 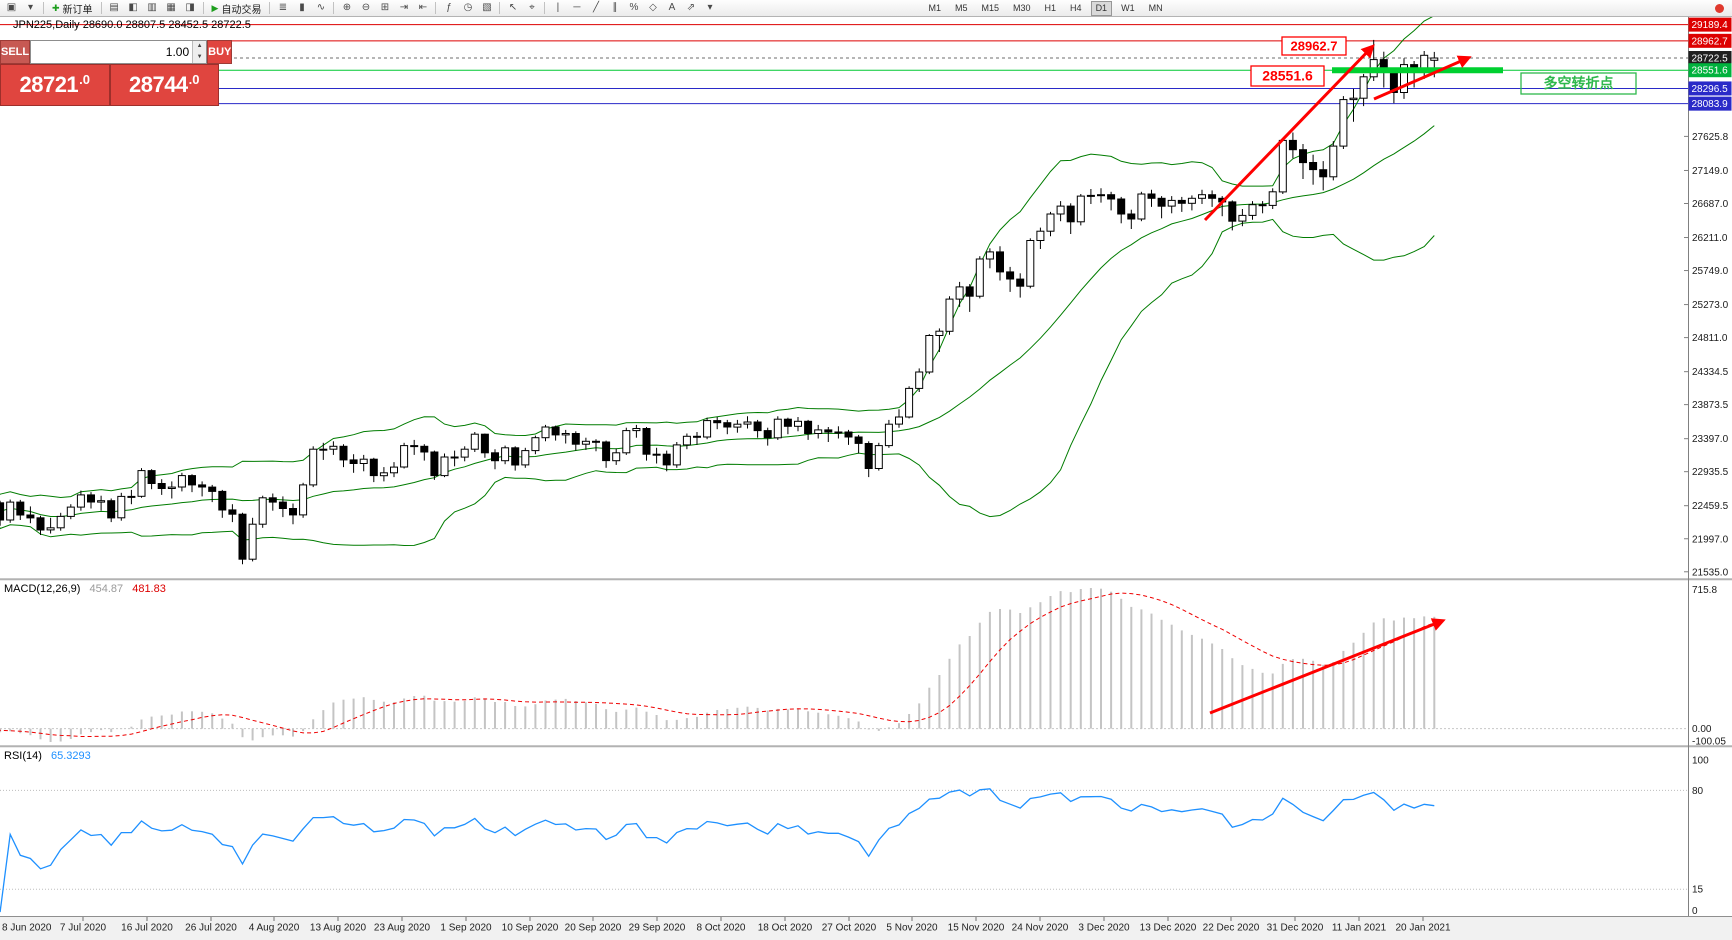 What do you see at coordinates (1710, 89) in the screenshot?
I see `svg-text: 28296.5` at bounding box center [1710, 89].